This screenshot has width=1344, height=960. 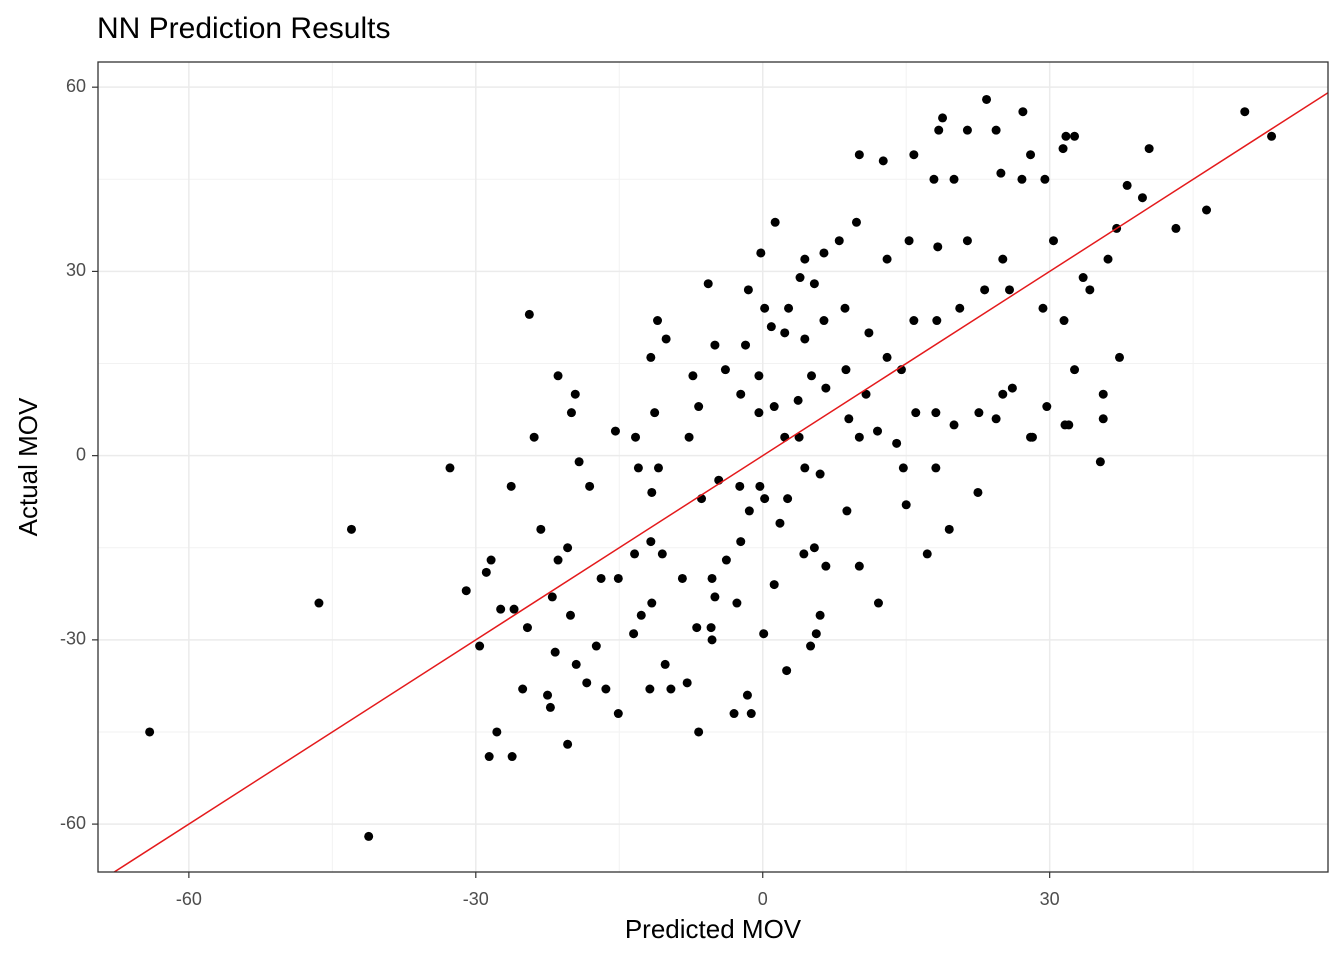 I want to click on chart-title: NN Prediction Results, so click(x=243, y=28).